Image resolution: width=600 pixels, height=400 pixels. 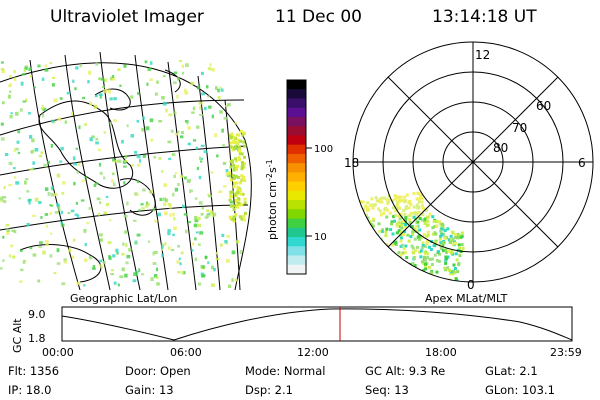 What do you see at coordinates (566, 352) in the screenshot?
I see `alt-x-tick-4: 23:59` at bounding box center [566, 352].